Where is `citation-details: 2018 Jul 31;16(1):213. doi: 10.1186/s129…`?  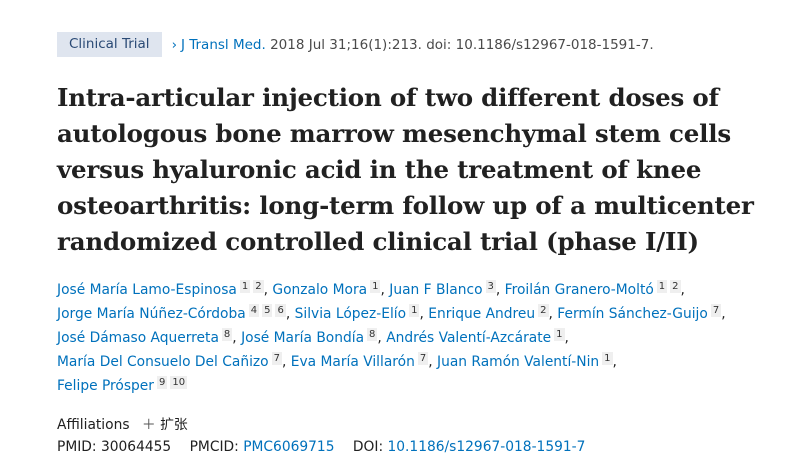 citation-details: 2018 Jul 31;16(1):213. doi: 10.1186/s129… is located at coordinates (459, 44).